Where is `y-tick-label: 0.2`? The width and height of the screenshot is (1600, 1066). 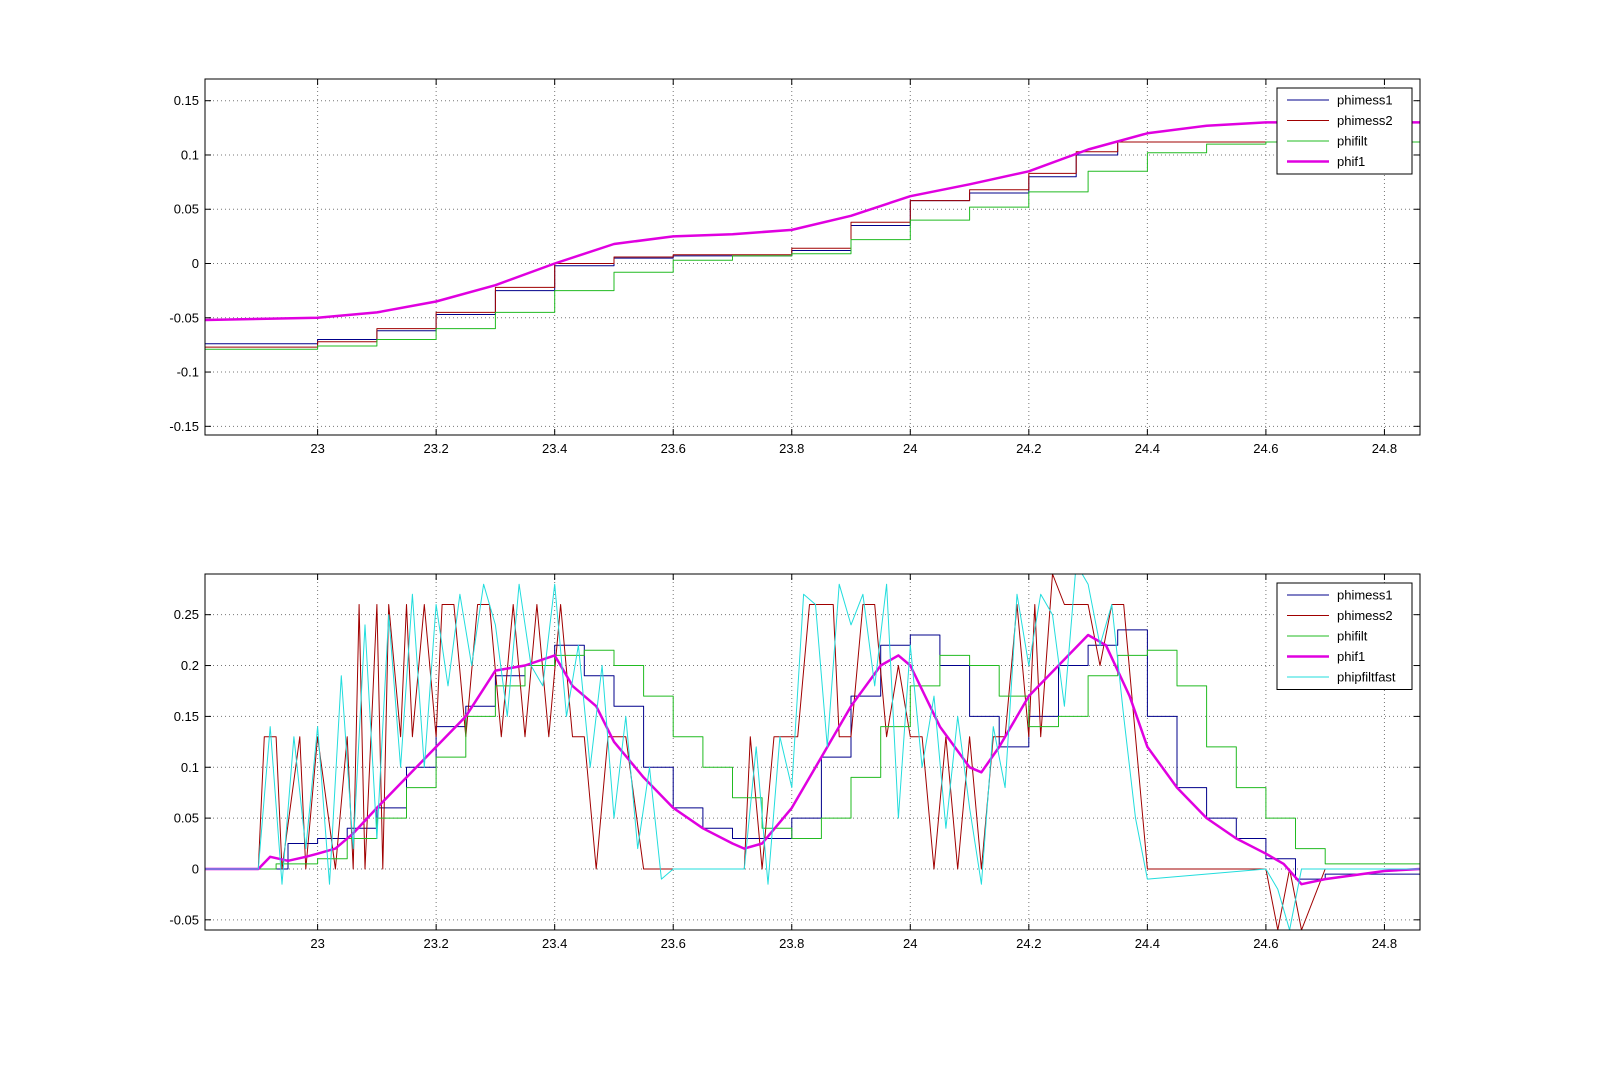
y-tick-label: 0.2 is located at coordinates (190, 665).